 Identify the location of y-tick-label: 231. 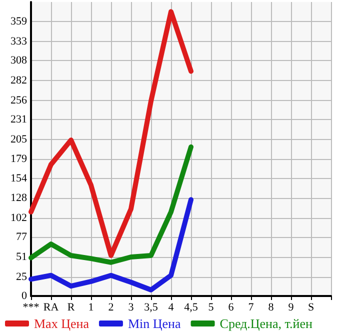
(18, 119).